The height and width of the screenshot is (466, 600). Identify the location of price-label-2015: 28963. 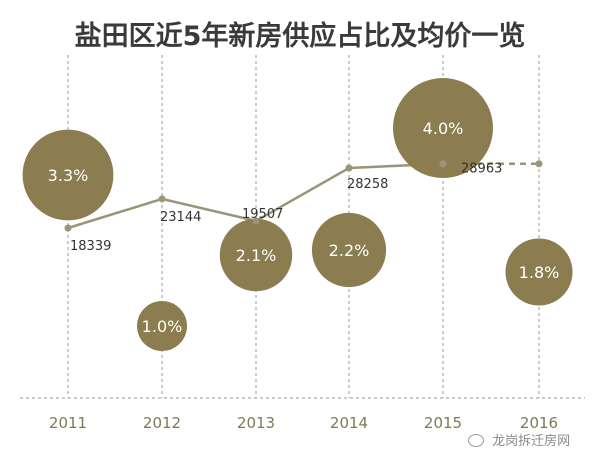
(481, 169).